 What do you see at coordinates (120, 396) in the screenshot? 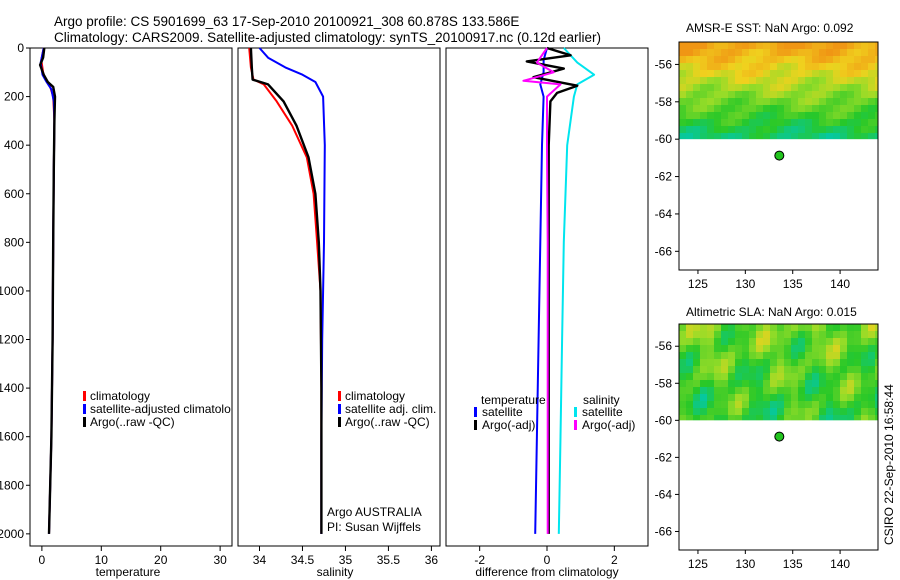
I see `legend-label: climatology` at bounding box center [120, 396].